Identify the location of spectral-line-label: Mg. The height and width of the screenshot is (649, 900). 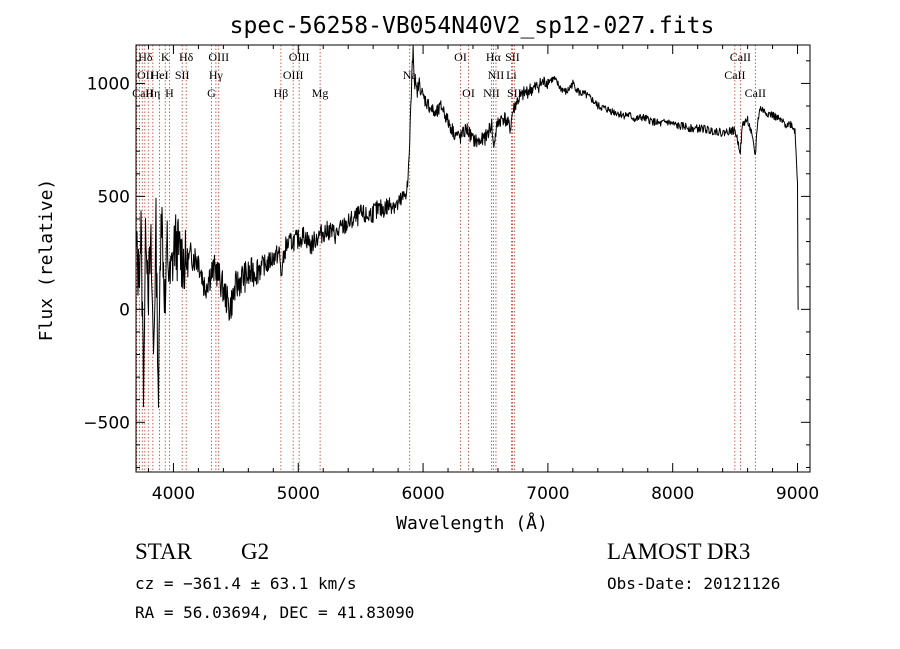
(320, 93).